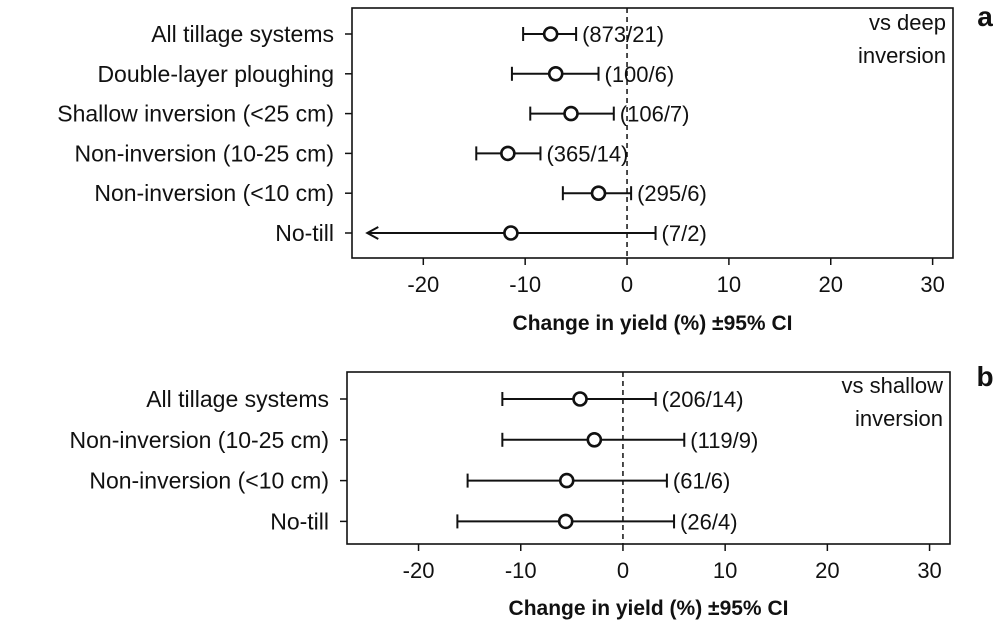 The width and height of the screenshot is (1003, 633). I want to click on truncation-arrow, so click(372, 233).